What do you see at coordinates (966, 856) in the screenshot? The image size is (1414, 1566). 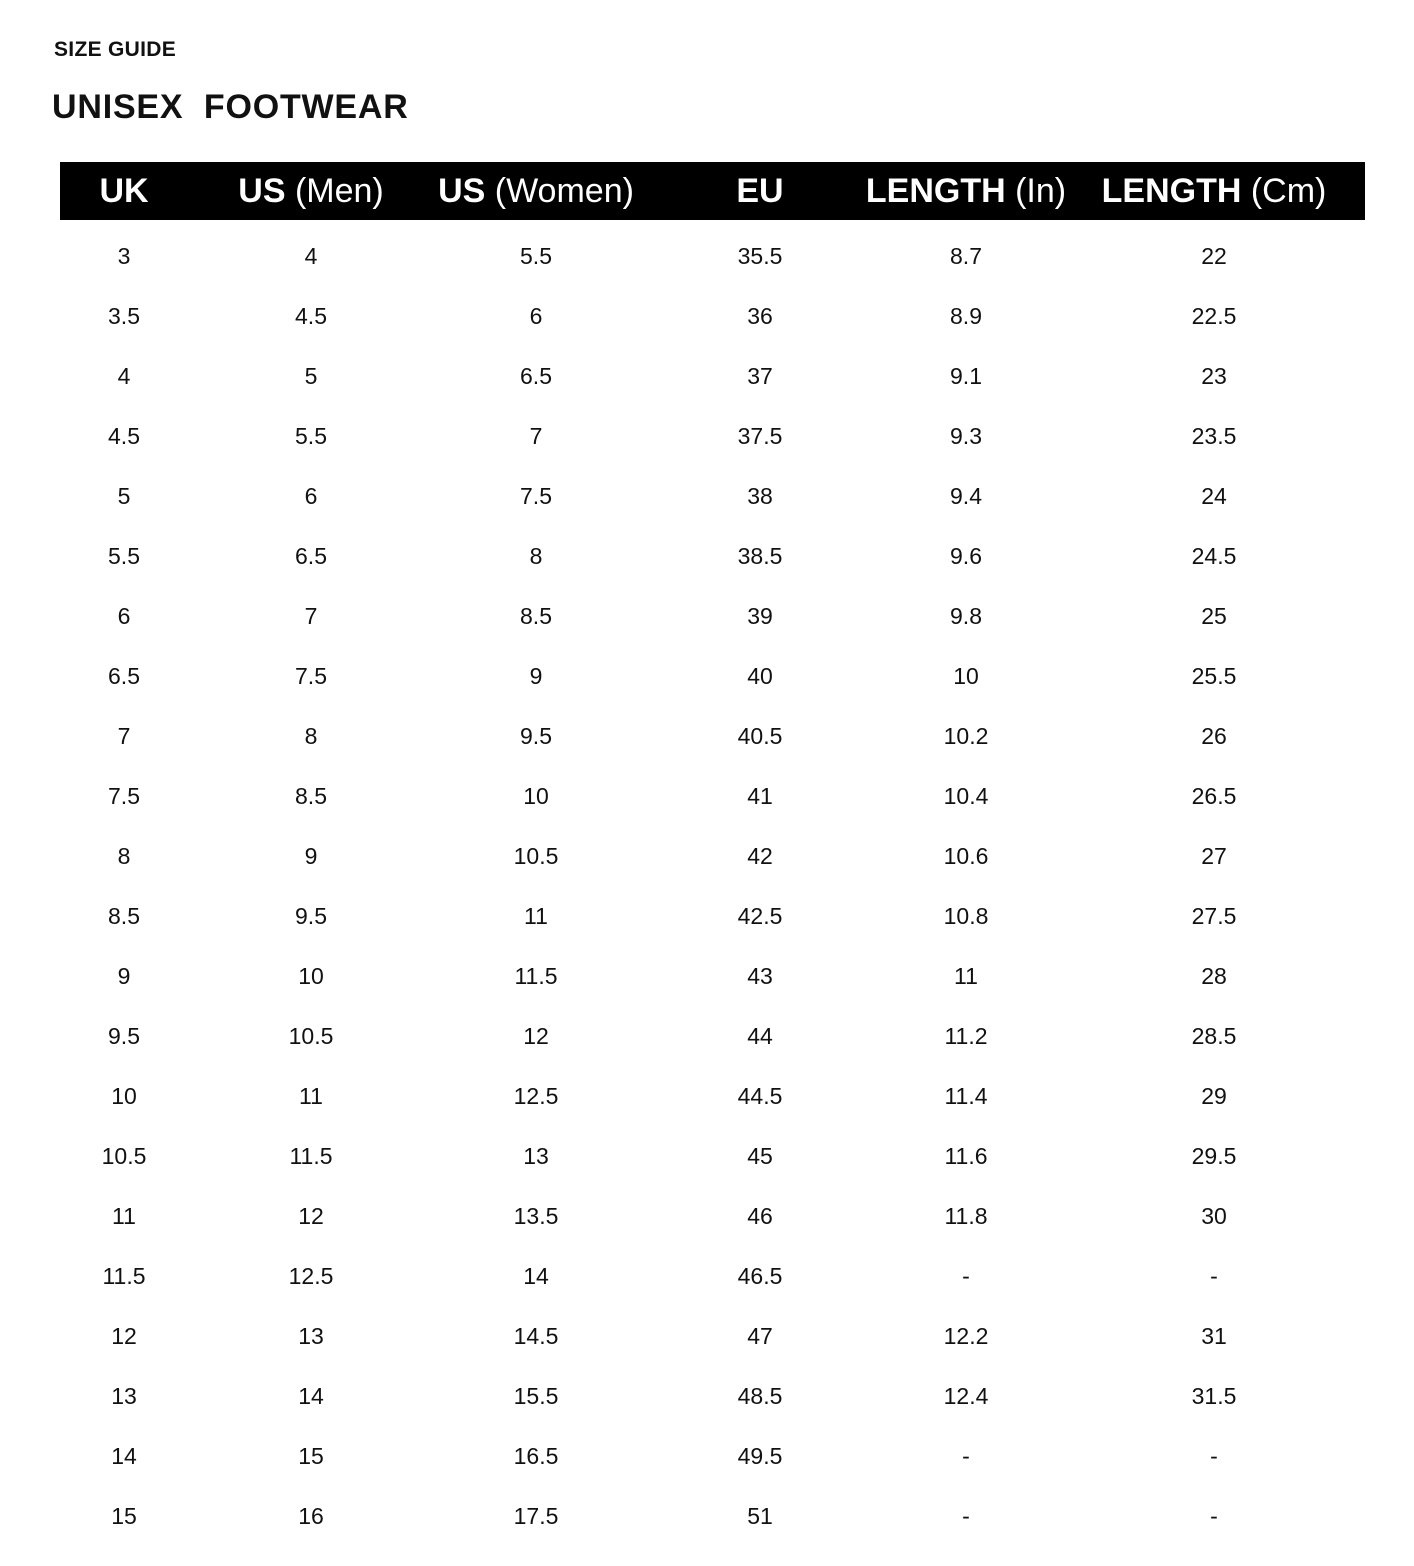 I see `table-cell: 10.6` at bounding box center [966, 856].